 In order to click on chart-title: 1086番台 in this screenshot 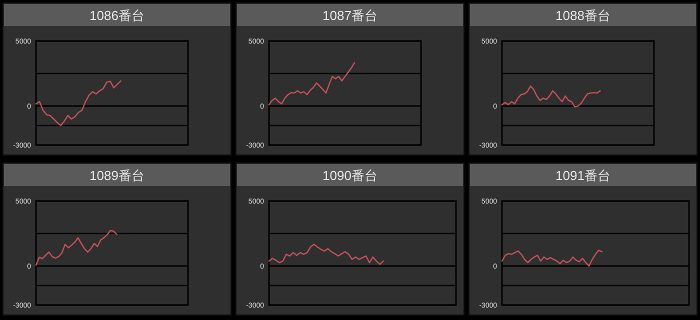, I will do `click(117, 15)`.